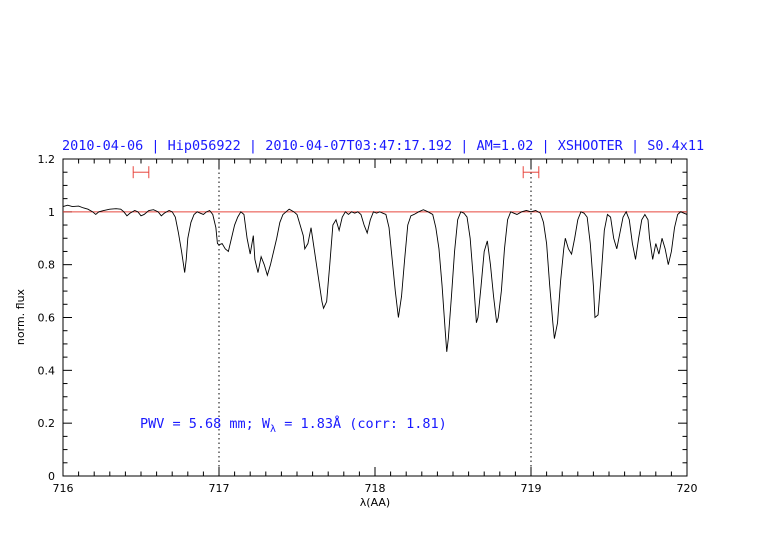 This screenshot has width=782, height=542. I want to click on y-tick-label: 0.2, so click(47, 423).